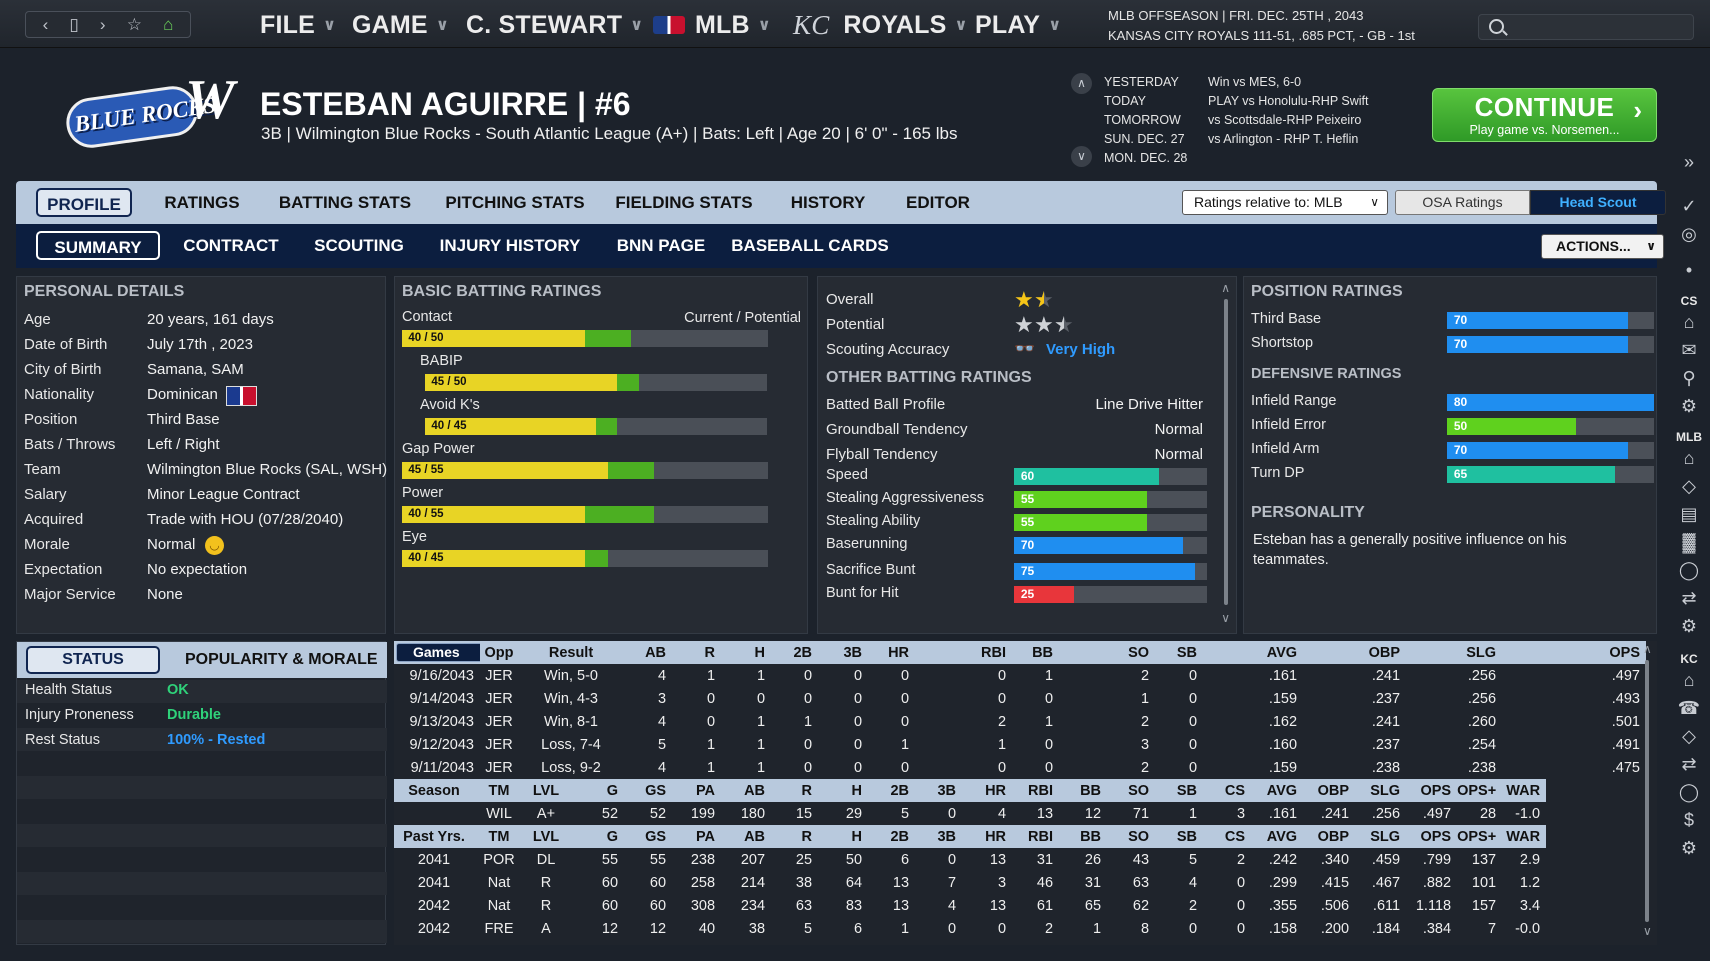  Describe the element at coordinates (45, 24) in the screenshot. I see `back-icon: ‹` at that location.